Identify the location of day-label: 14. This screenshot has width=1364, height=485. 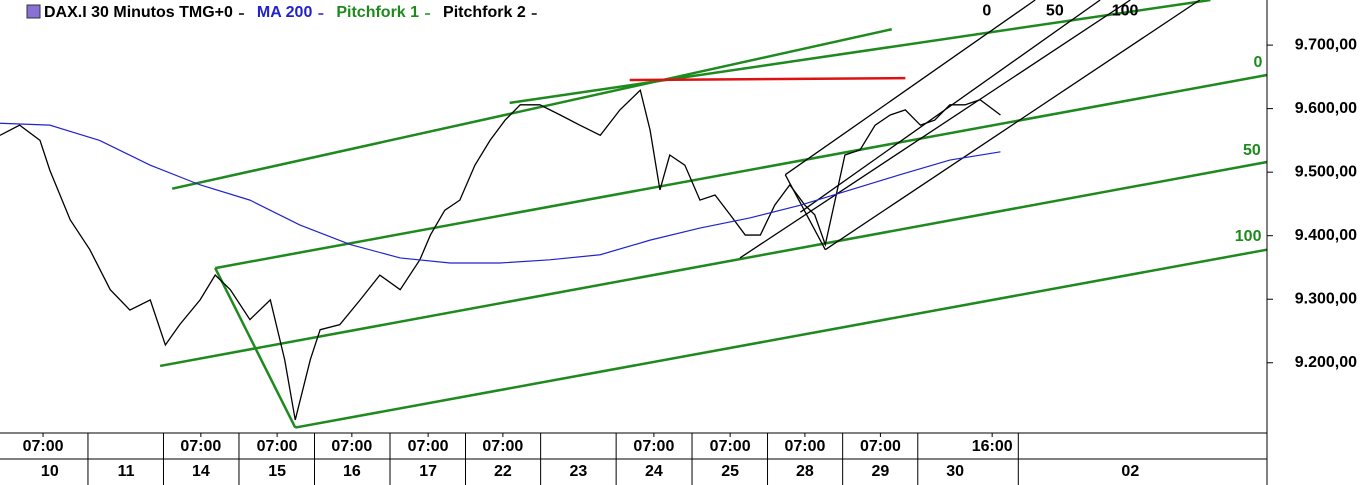
(201, 471).